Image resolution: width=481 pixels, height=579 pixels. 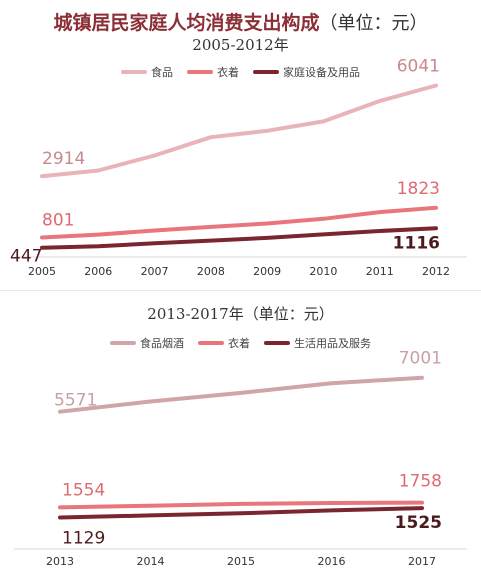 What do you see at coordinates (63, 159) in the screenshot?
I see `data-label: 2914` at bounding box center [63, 159].